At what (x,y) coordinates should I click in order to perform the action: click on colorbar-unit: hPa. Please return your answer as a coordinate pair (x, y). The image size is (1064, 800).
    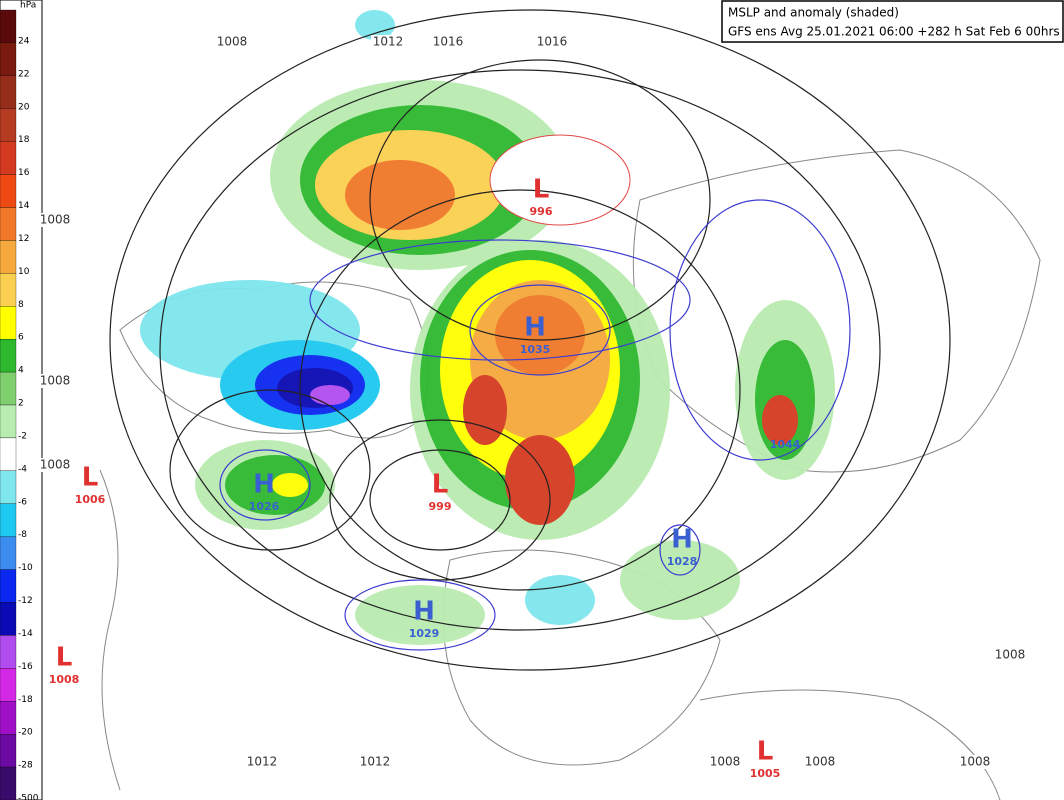
    Looking at the image, I should click on (28, 6).